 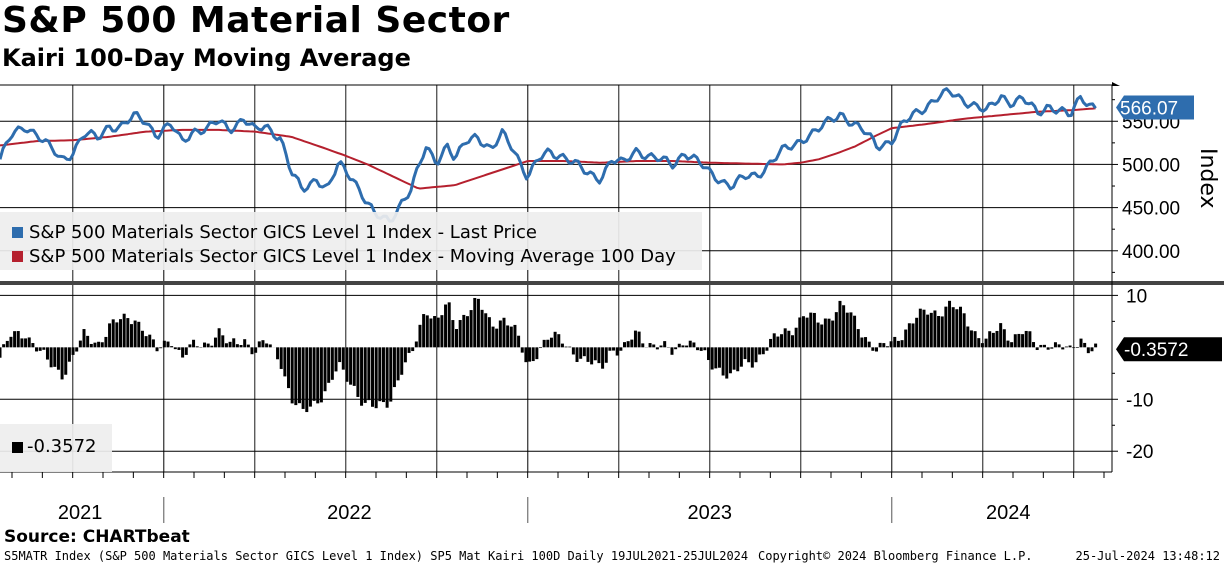 I want to click on kairi-last-tag, so click(x=1169, y=349).